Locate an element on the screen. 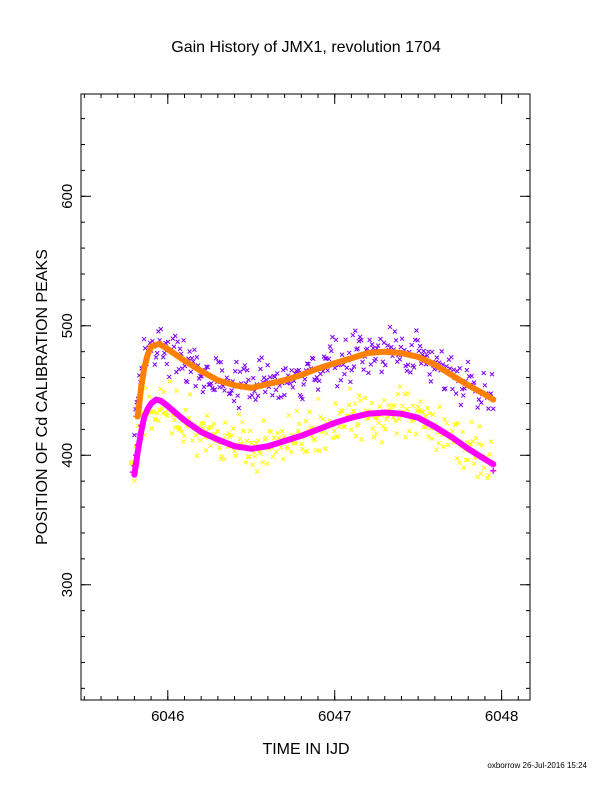 This screenshot has height=792, width=612. y-tick-label-1: 400 is located at coordinates (67, 455).